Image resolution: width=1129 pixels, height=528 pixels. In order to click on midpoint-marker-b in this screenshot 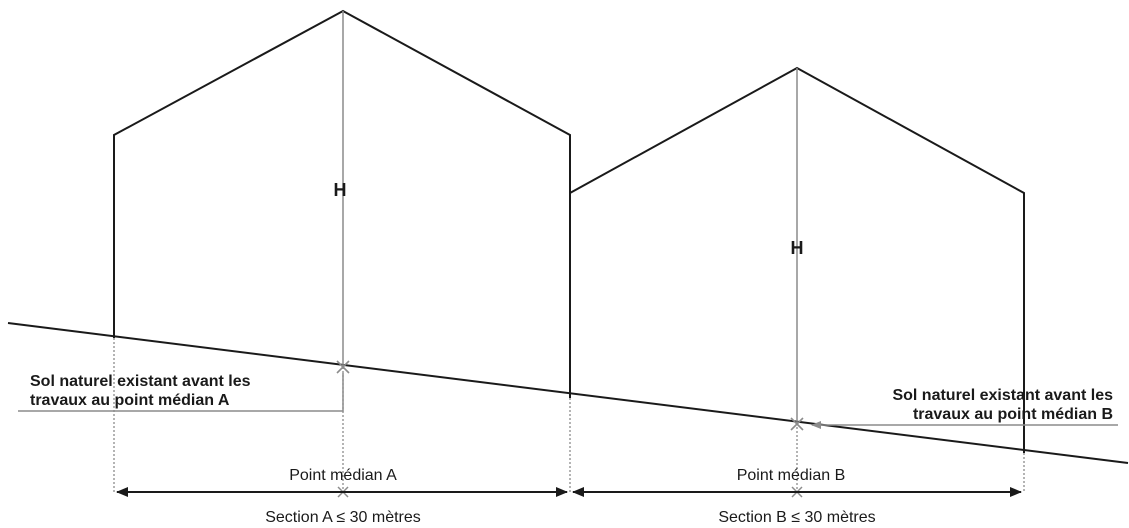, I will do `click(797, 424)`.